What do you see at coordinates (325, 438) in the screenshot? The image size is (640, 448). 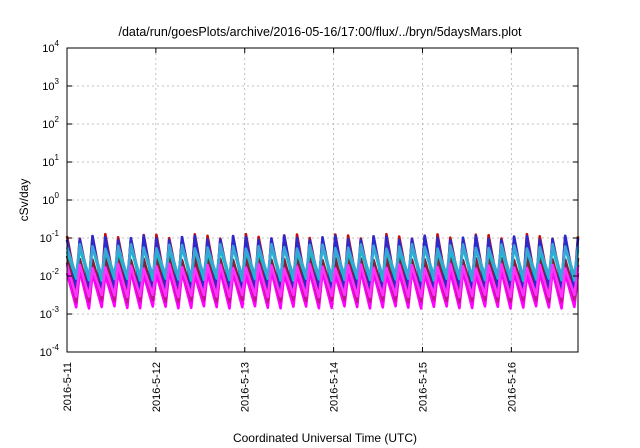 I see `x-axis-label: Coordinated Universal Time (UTC)` at bounding box center [325, 438].